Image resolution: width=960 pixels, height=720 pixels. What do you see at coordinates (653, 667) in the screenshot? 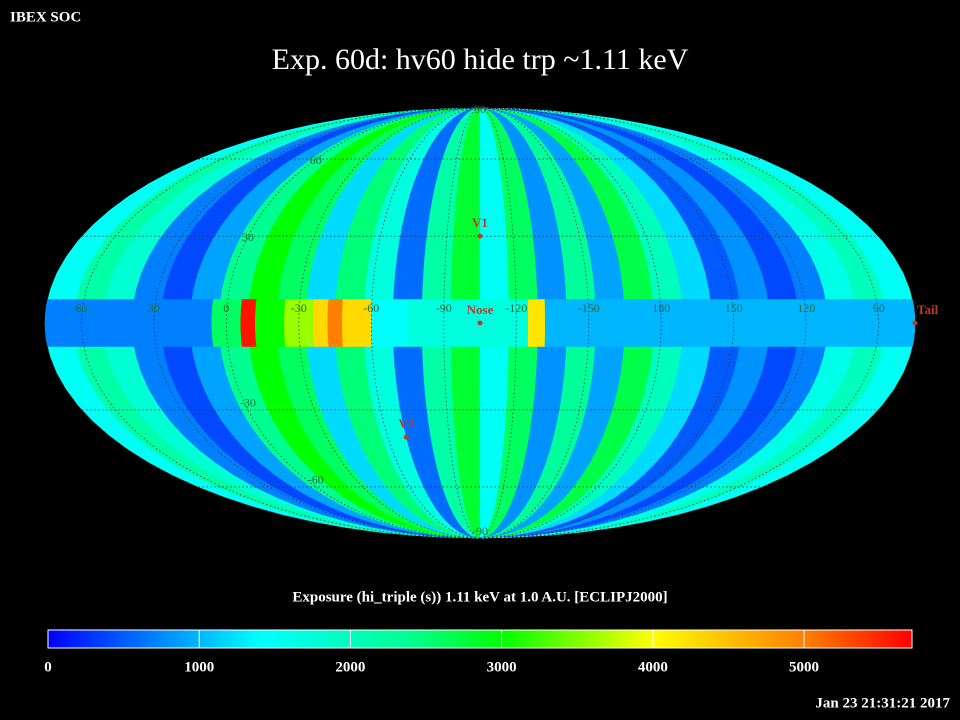
I see `colorbar-tick-label: 4000` at bounding box center [653, 667].